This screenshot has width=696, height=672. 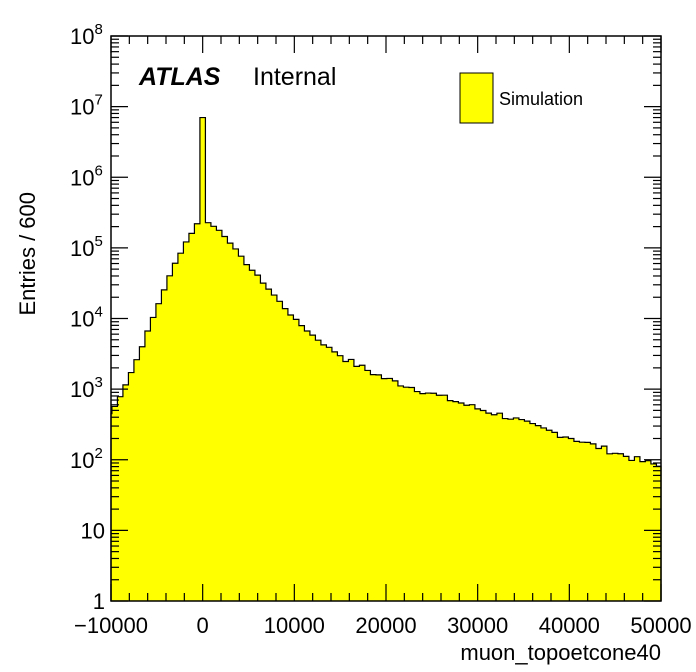 I want to click on x-tick-label: 20000, so click(x=385, y=625).